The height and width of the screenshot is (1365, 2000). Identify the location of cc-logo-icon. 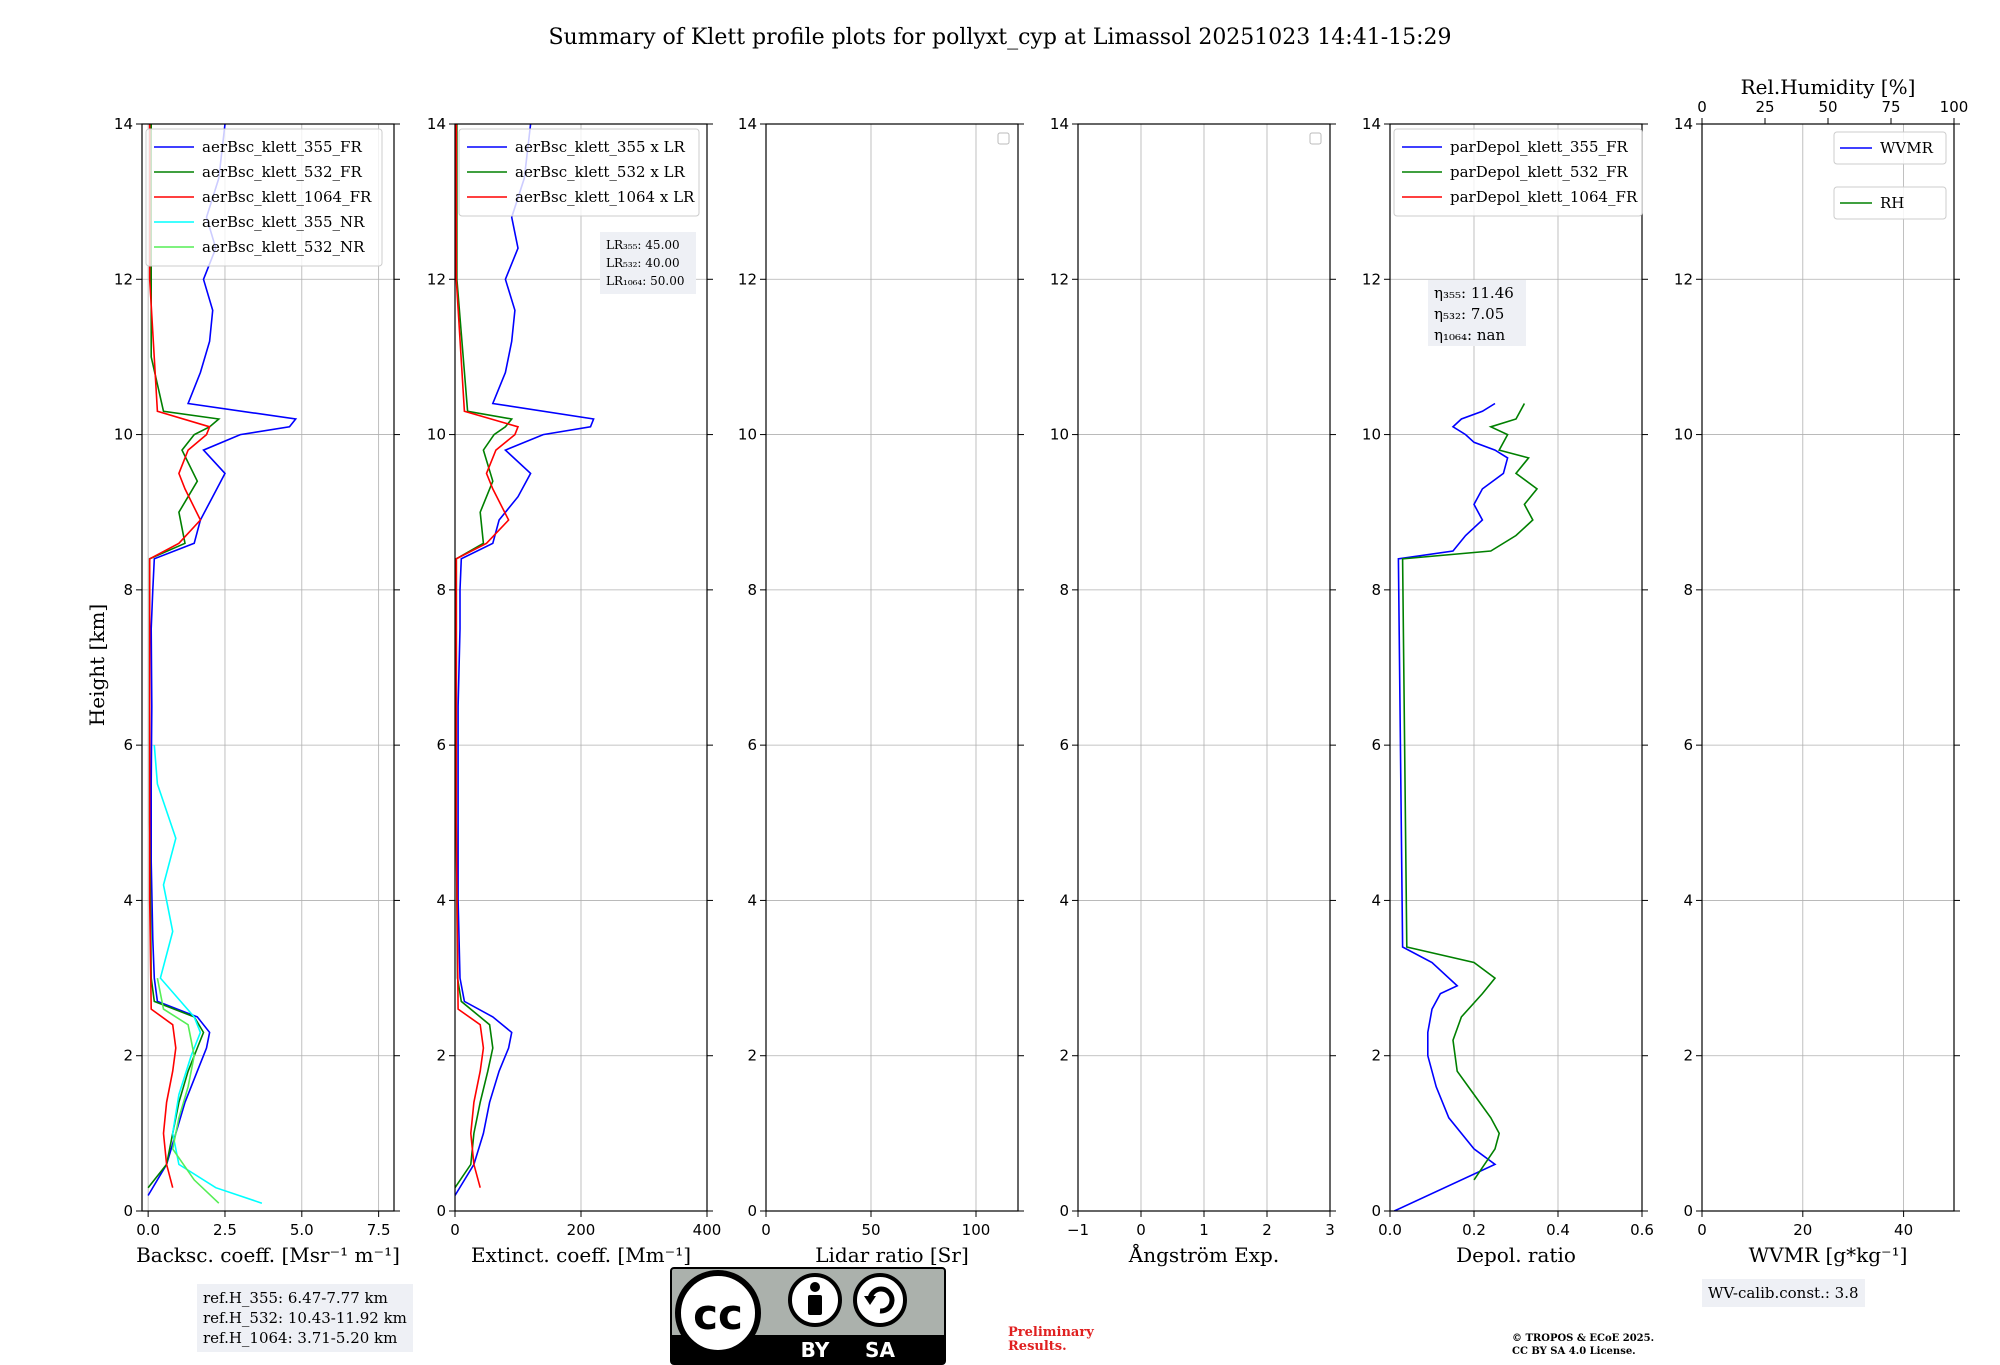
(718, 1313).